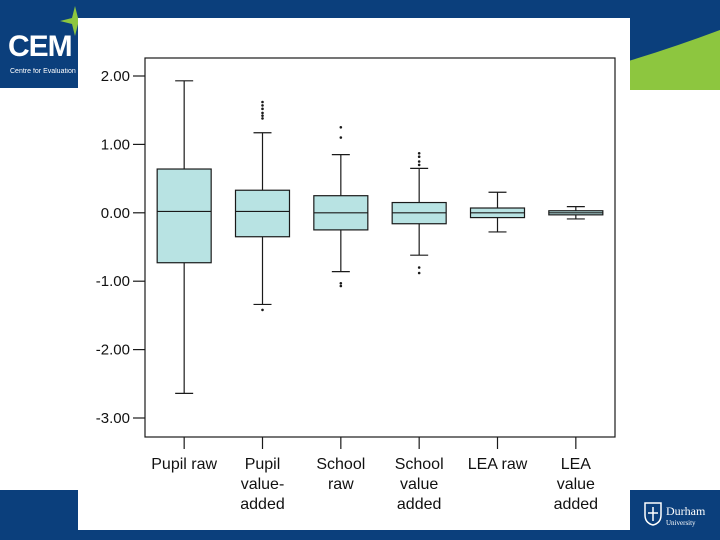  Describe the element at coordinates (115, 144) in the screenshot. I see `y-tick-label: 1.00` at that location.